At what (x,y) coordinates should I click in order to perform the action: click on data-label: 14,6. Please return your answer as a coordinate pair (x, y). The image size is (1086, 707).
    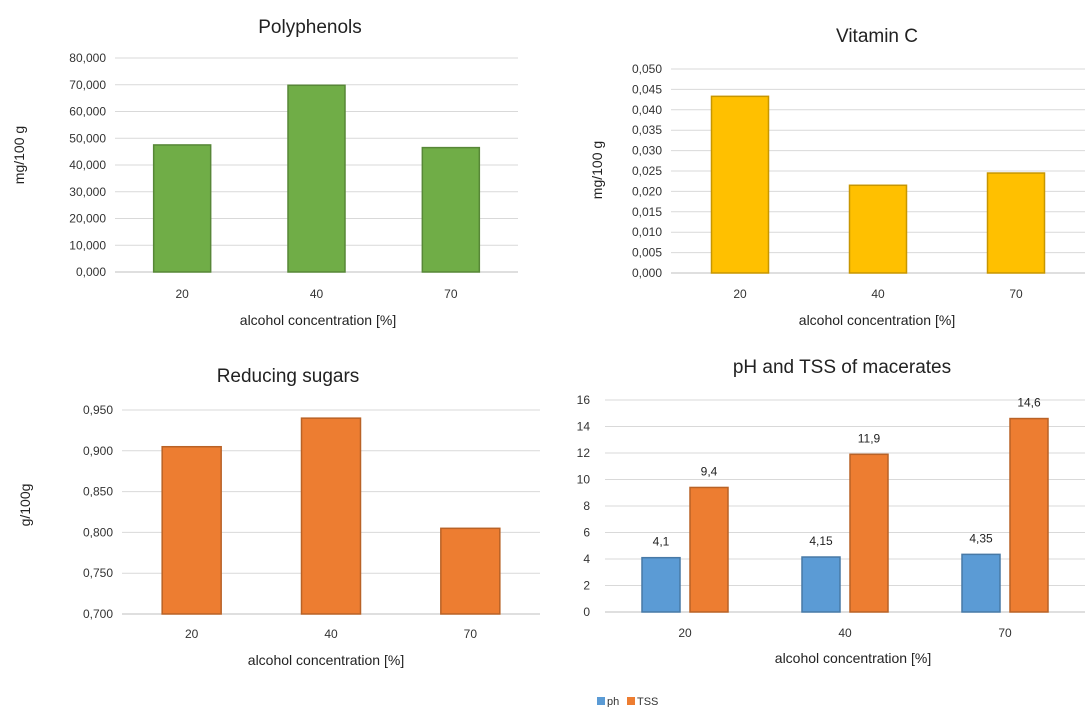
    Looking at the image, I should click on (1029, 403).